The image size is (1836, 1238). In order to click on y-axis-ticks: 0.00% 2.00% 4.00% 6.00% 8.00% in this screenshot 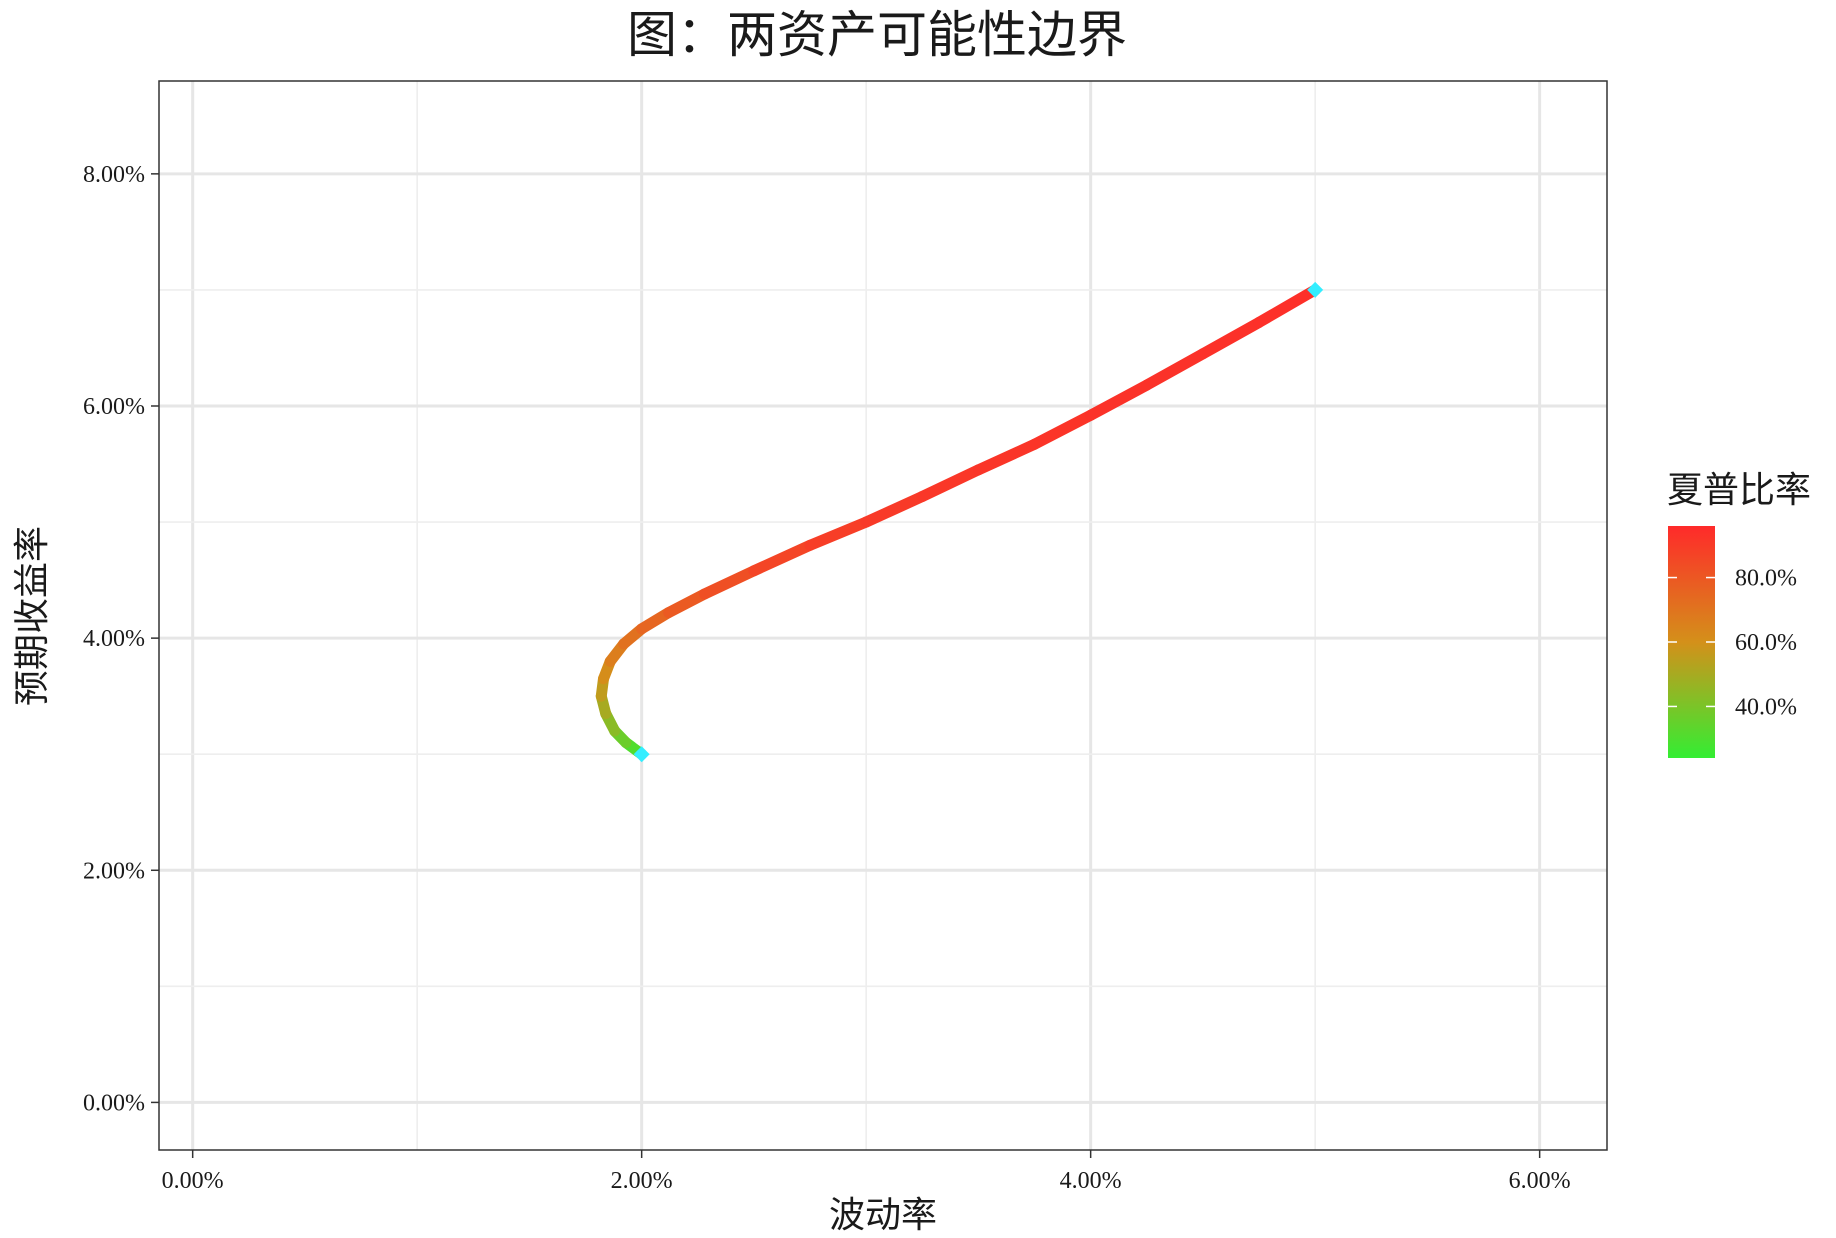, I will do `click(121, 639)`.